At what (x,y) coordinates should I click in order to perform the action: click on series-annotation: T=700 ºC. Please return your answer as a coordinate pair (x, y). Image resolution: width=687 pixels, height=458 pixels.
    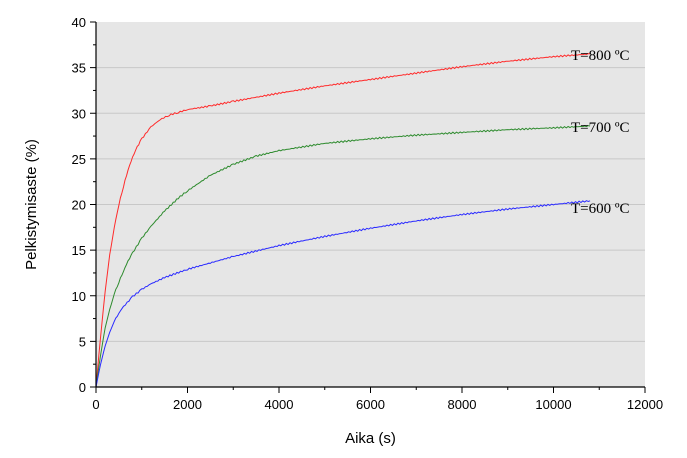
    Looking at the image, I should click on (600, 128).